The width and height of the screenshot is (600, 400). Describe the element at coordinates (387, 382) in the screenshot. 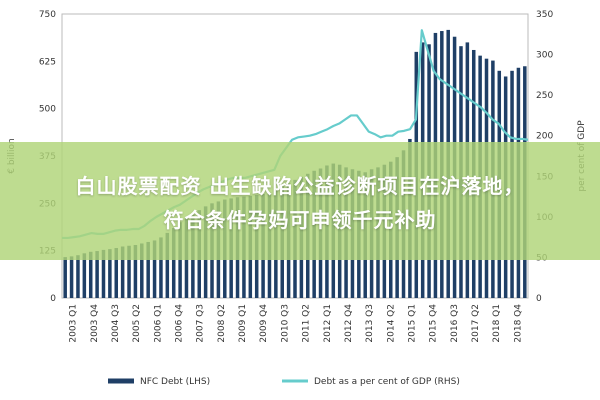

I see `legend-label-debt-gdp: Debt as a per cent of GDP (RHS)` at that location.